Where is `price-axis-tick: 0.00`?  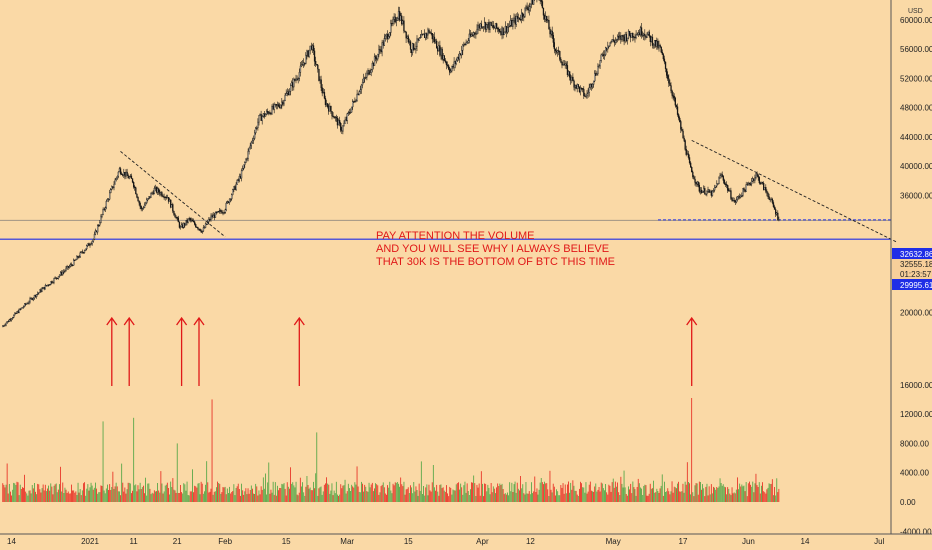 price-axis-tick: 0.00 is located at coordinates (908, 502).